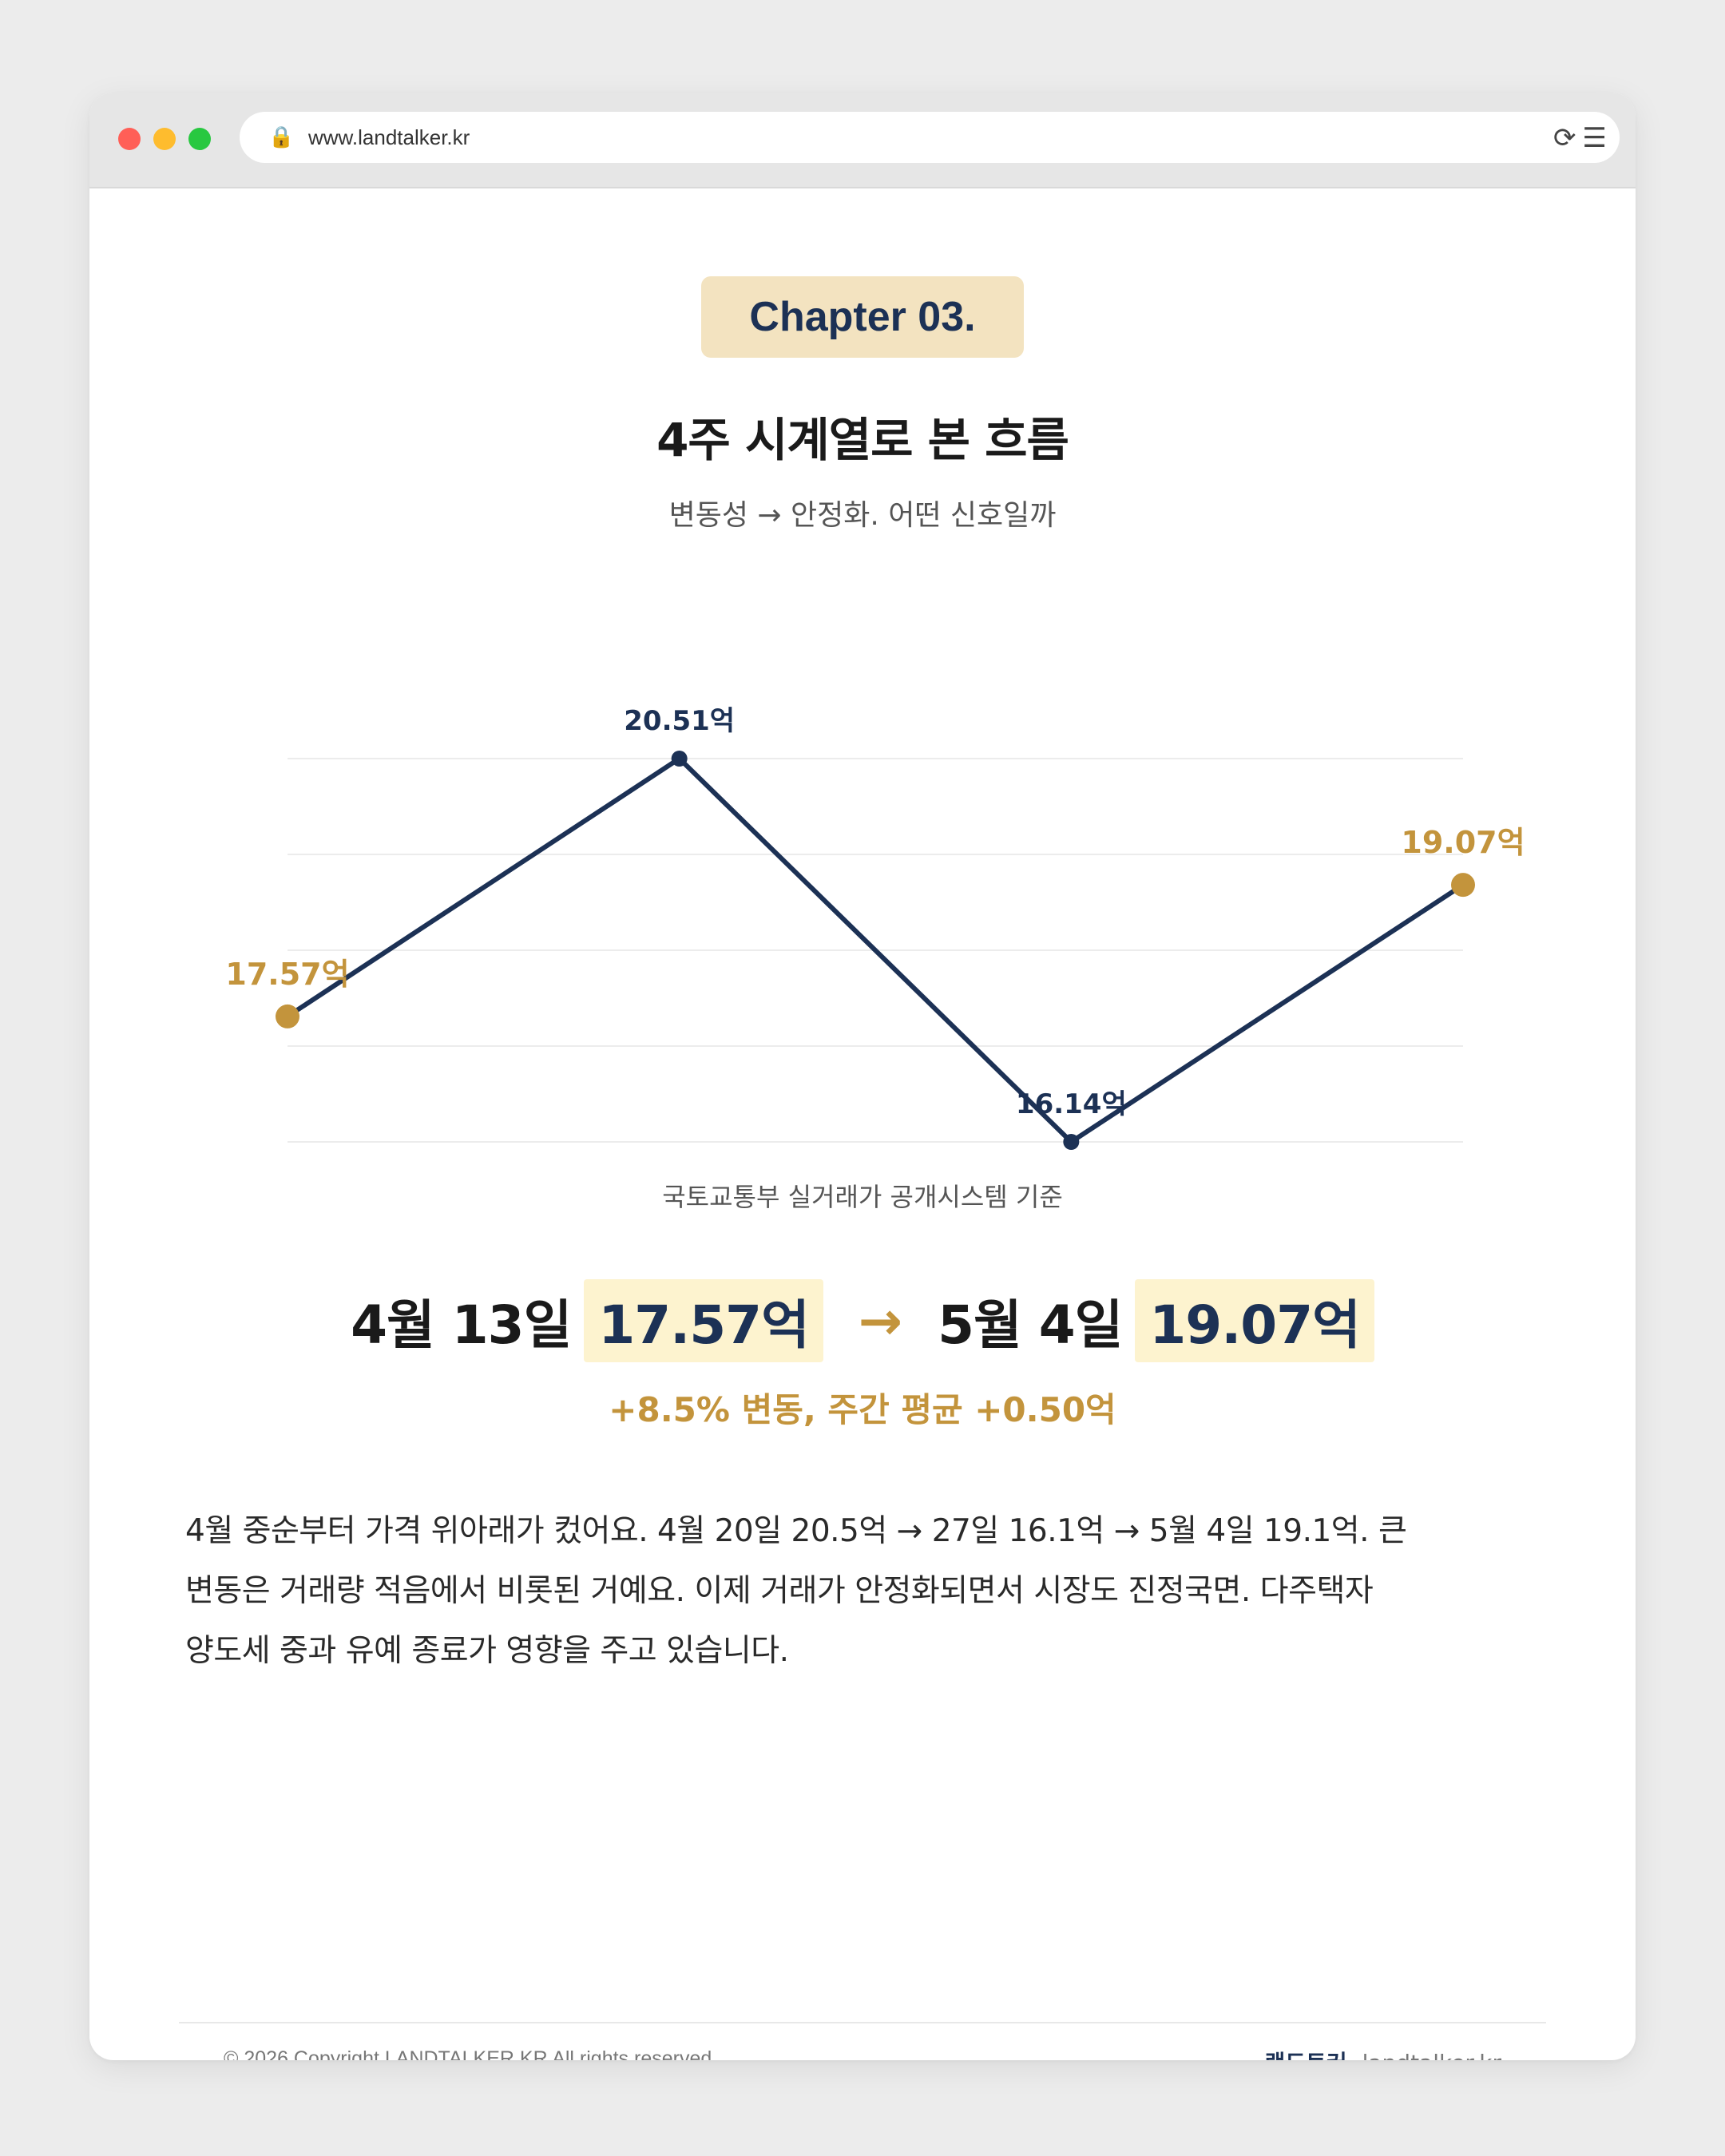 The image size is (1725, 2156). Describe the element at coordinates (1595, 138) in the screenshot. I see `menu-icon: ☰` at that location.